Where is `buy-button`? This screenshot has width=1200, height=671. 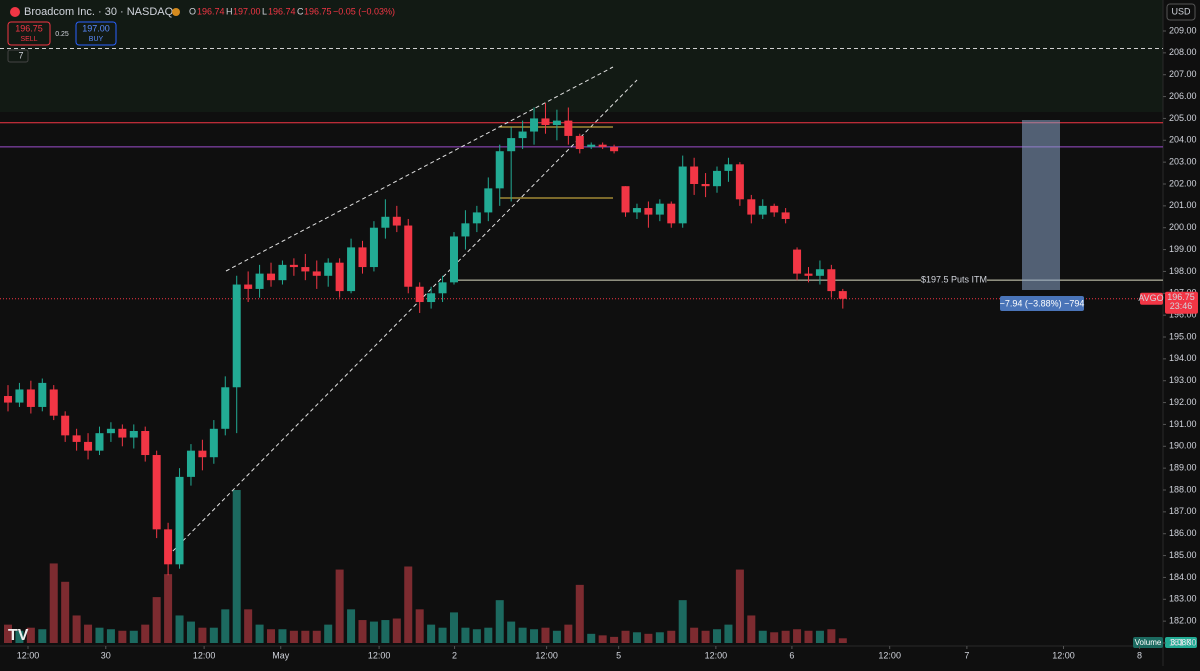 buy-button is located at coordinates (96, 33).